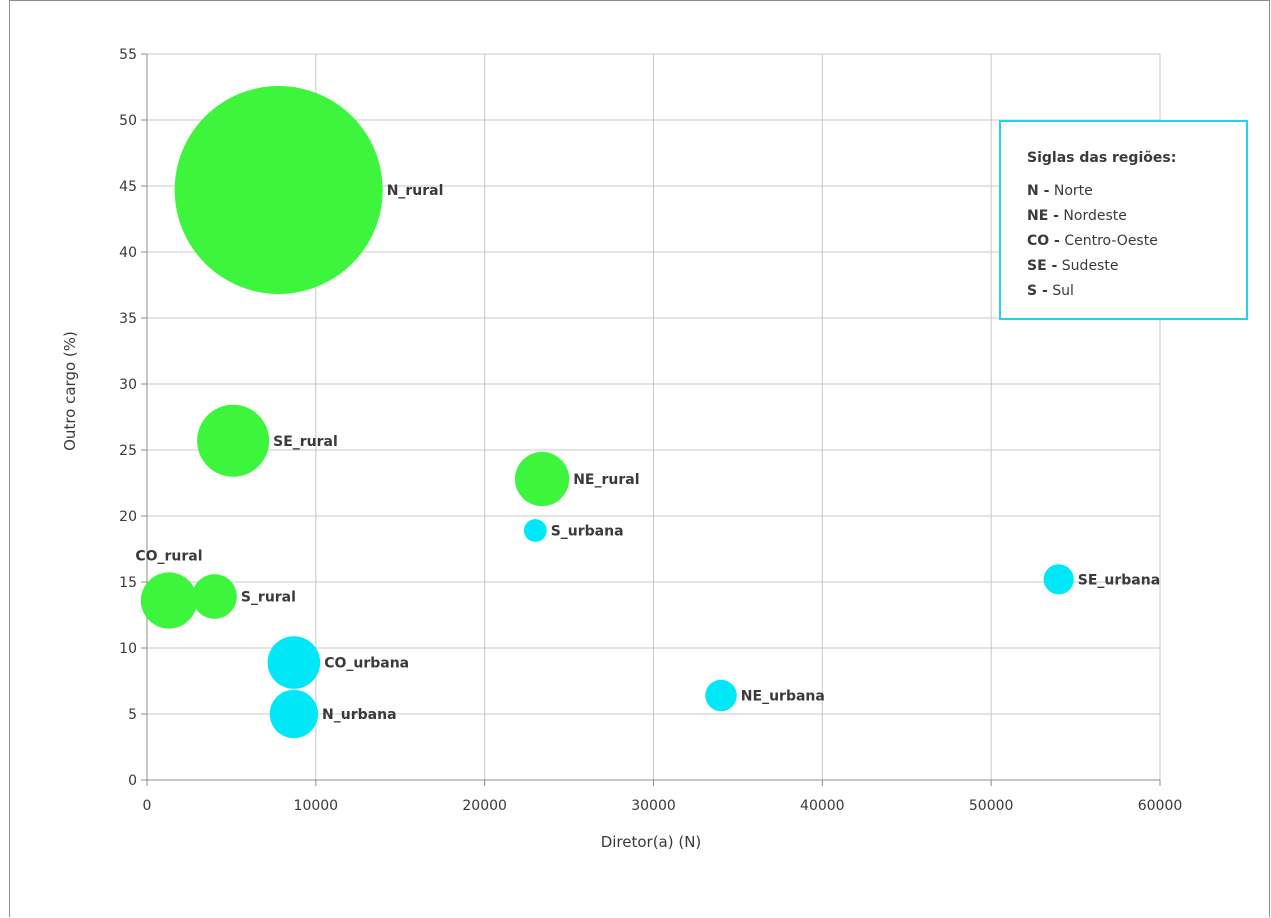 The height and width of the screenshot is (918, 1271). Describe the element at coordinates (1160, 806) in the screenshot. I see `x-tick-label: 60000` at that location.